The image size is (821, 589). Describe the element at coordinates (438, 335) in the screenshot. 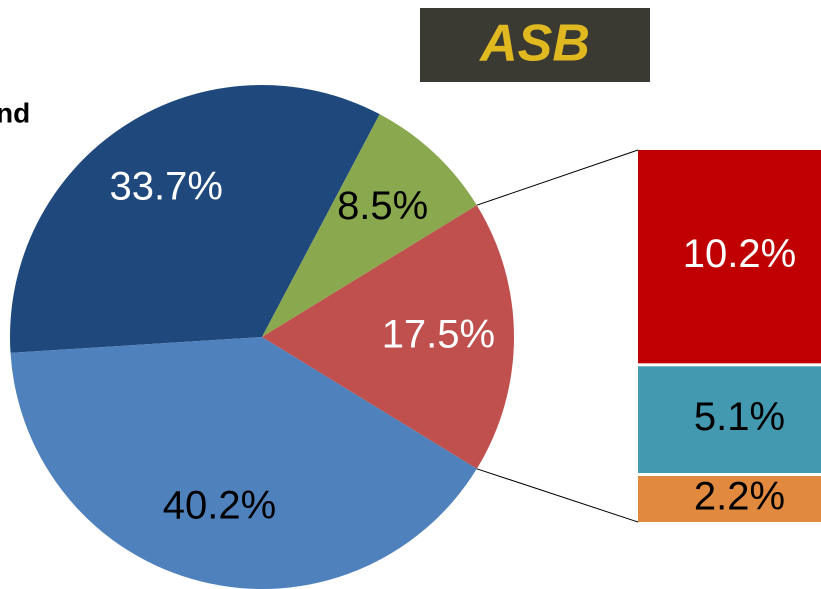

I see `slice-label: 17.5%` at that location.